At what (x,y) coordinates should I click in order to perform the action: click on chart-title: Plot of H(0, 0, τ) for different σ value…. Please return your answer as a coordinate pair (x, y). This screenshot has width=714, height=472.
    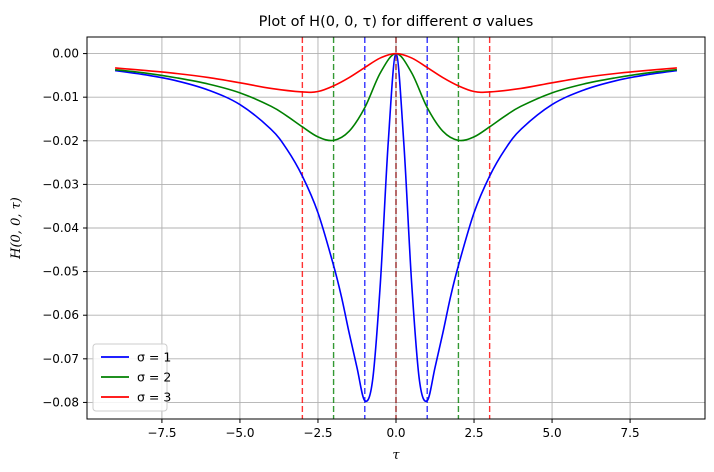
    Looking at the image, I should click on (396, 22).